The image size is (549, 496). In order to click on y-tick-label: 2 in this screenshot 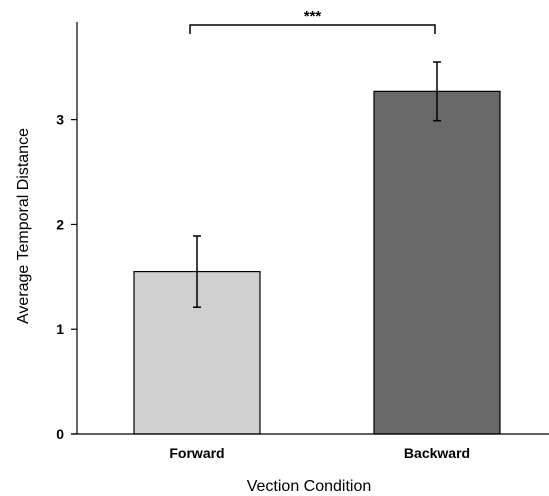, I will do `click(60, 224)`.